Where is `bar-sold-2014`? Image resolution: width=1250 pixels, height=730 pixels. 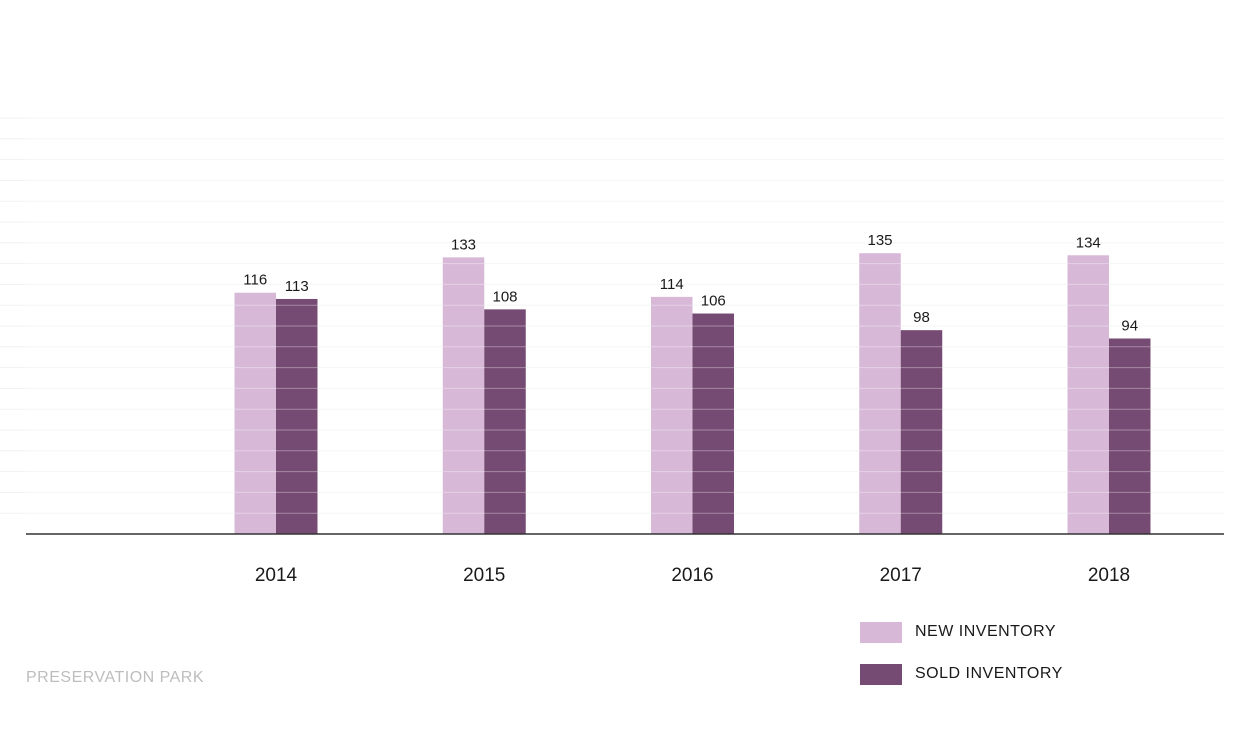 bar-sold-2014 is located at coordinates (297, 416).